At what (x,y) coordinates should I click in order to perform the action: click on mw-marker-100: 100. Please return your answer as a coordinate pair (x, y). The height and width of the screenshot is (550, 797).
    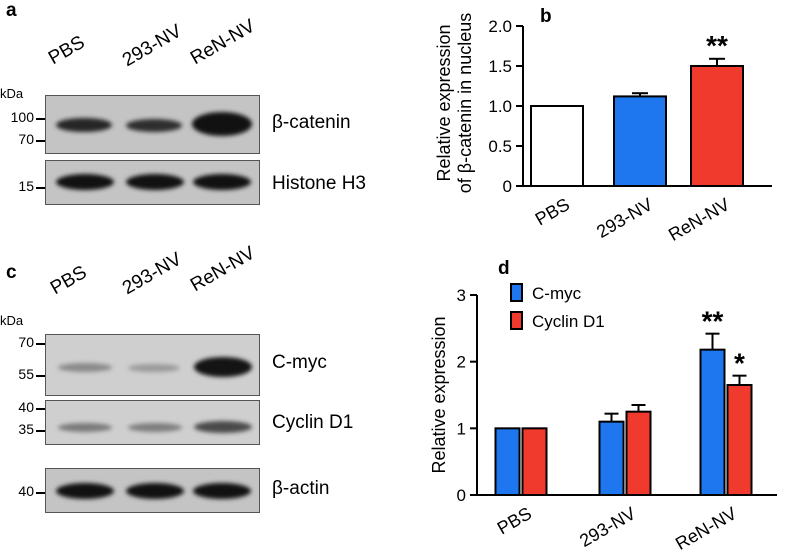
    Looking at the image, I should click on (22, 117).